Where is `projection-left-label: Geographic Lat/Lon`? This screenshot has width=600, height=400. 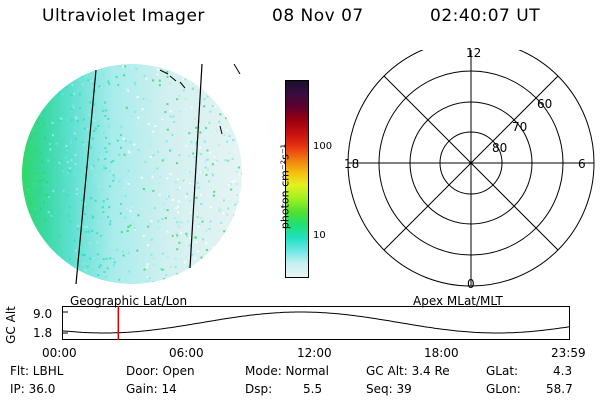
projection-left-label: Geographic Lat/Lon is located at coordinates (129, 301).